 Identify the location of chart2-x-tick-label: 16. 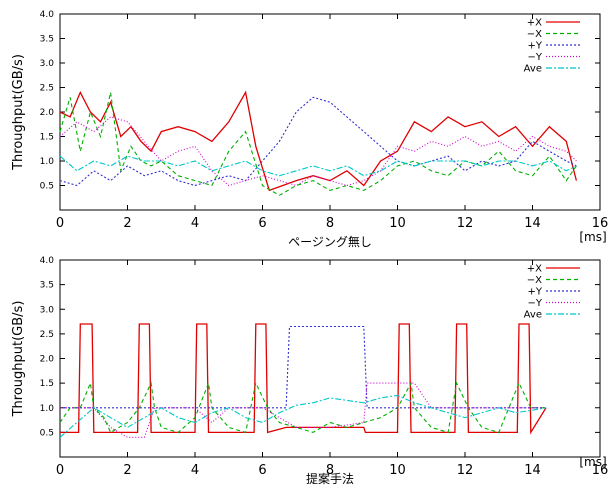
(600, 470).